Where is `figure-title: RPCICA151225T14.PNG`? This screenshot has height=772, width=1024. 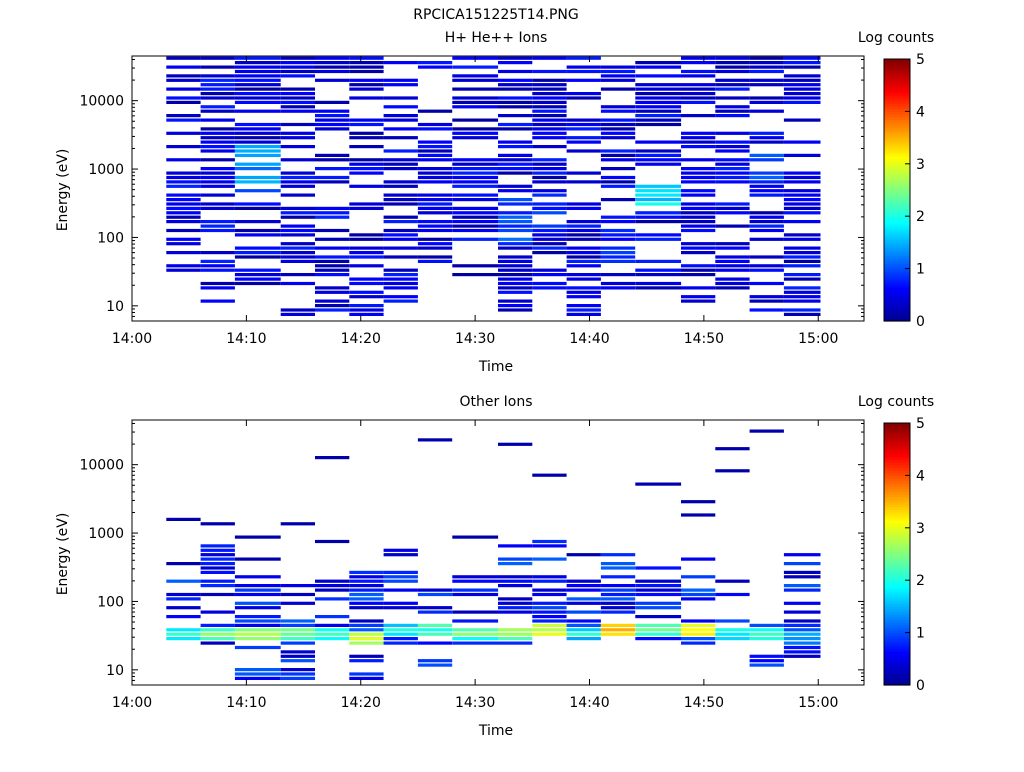 figure-title: RPCICA151225T14.PNG is located at coordinates (495, 15).